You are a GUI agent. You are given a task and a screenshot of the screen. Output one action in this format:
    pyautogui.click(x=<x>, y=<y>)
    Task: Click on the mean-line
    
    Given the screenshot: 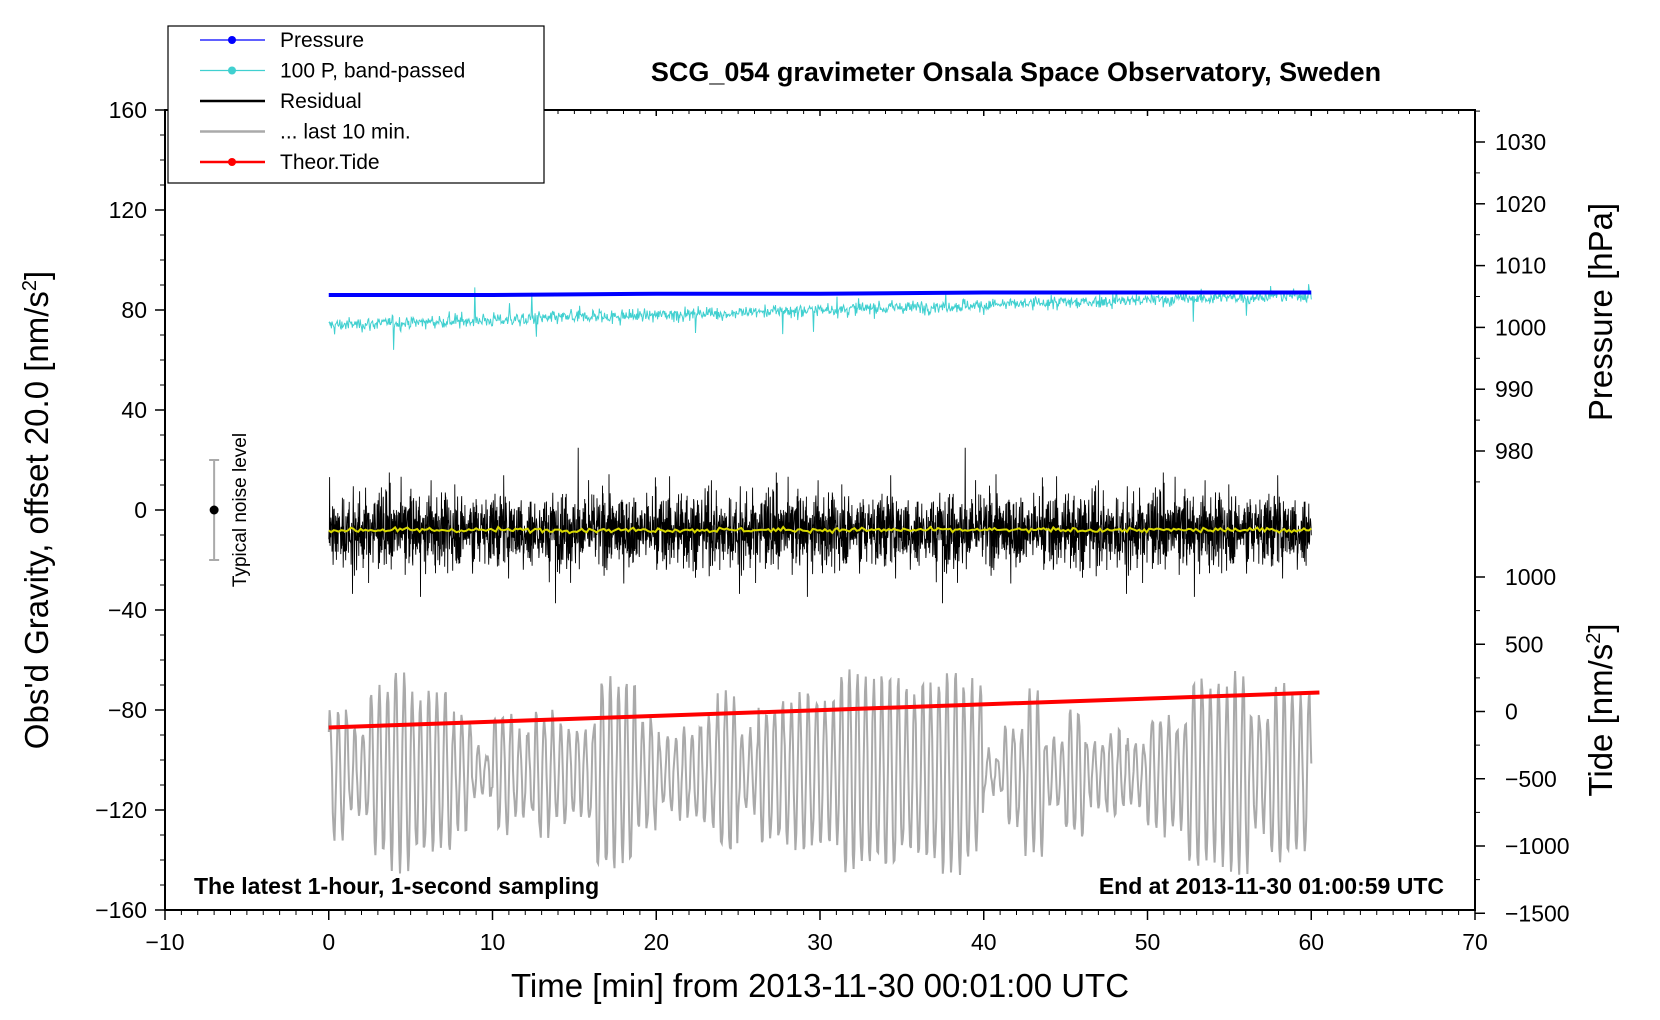 What is the action you would take?
    pyautogui.click(x=820, y=530)
    